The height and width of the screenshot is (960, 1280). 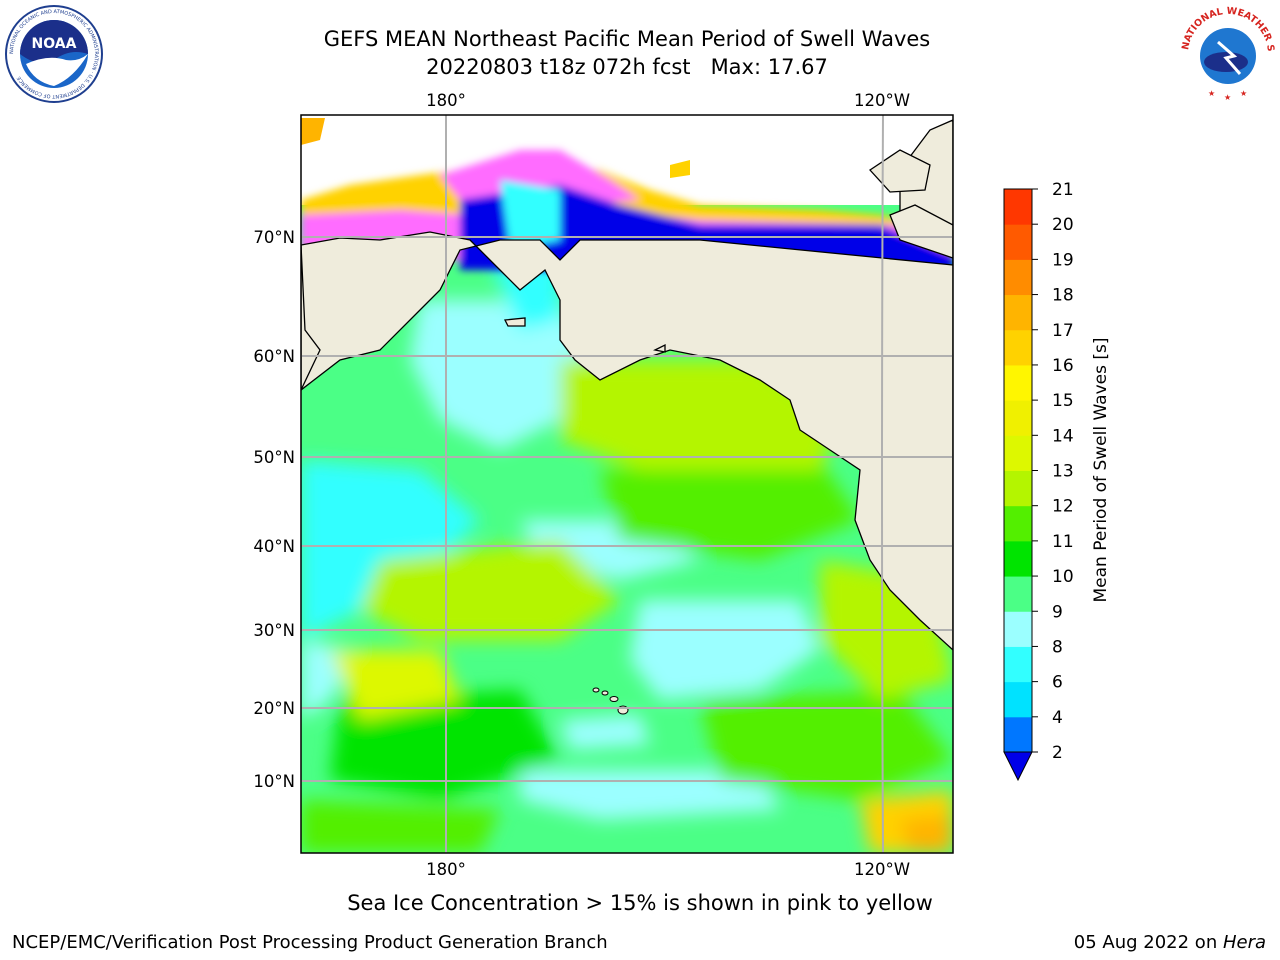 I want to click on lat-label: 50°N, so click(x=274, y=457).